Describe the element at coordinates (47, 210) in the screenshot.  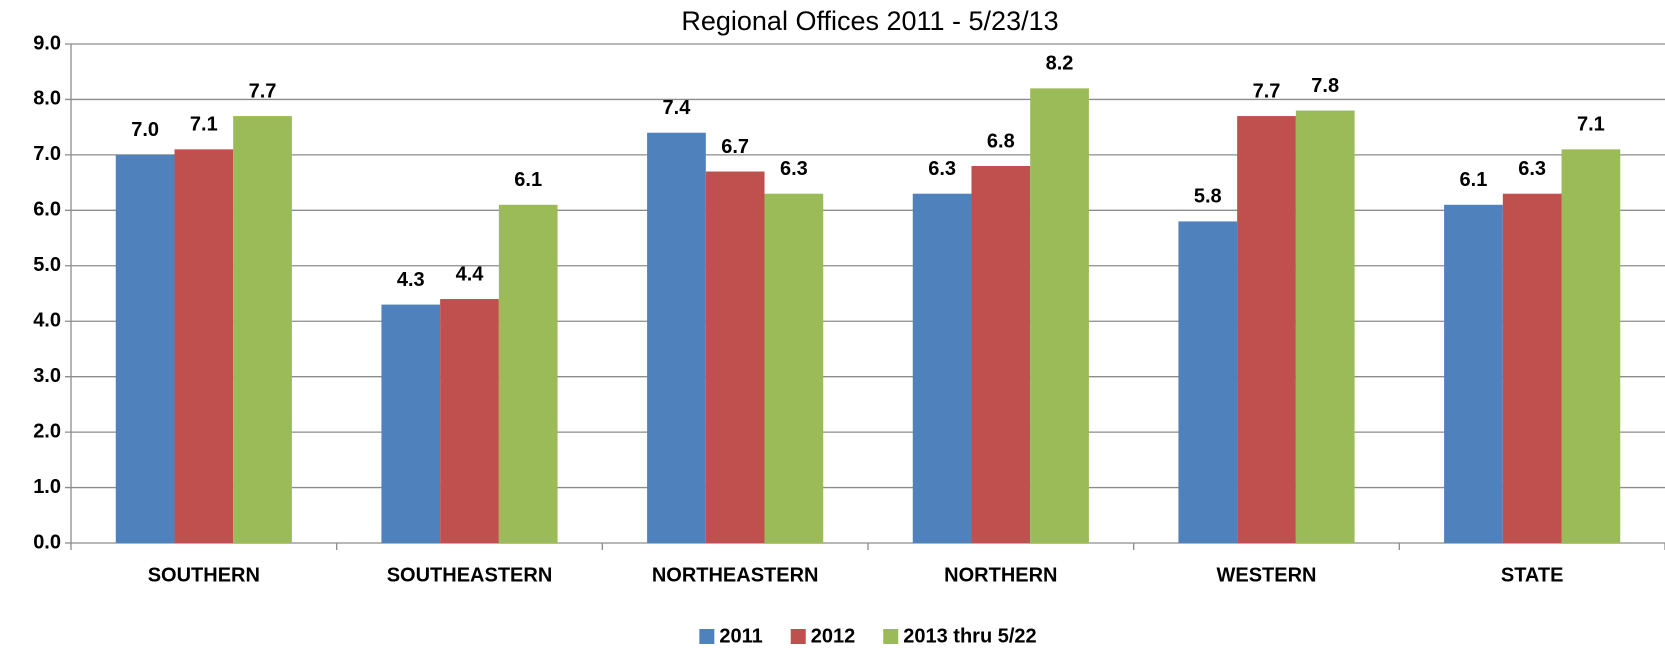
I see `y-tick-label: 6.0` at that location.